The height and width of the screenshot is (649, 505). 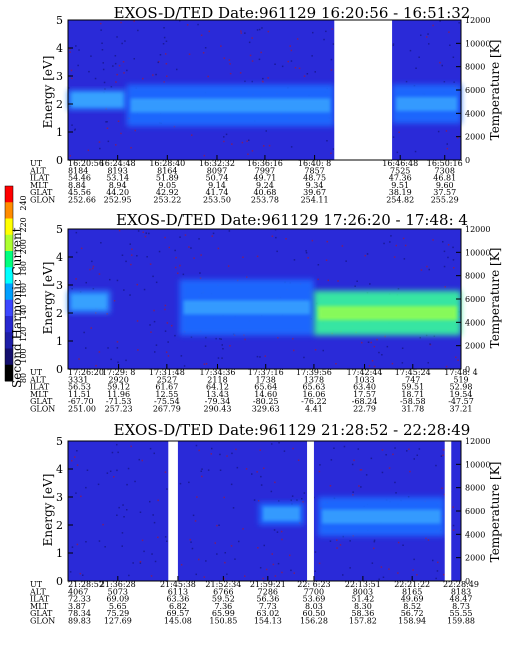 What do you see at coordinates (77, 606) in the screenshot?
I see `orbit-cell: 3.87` at bounding box center [77, 606].